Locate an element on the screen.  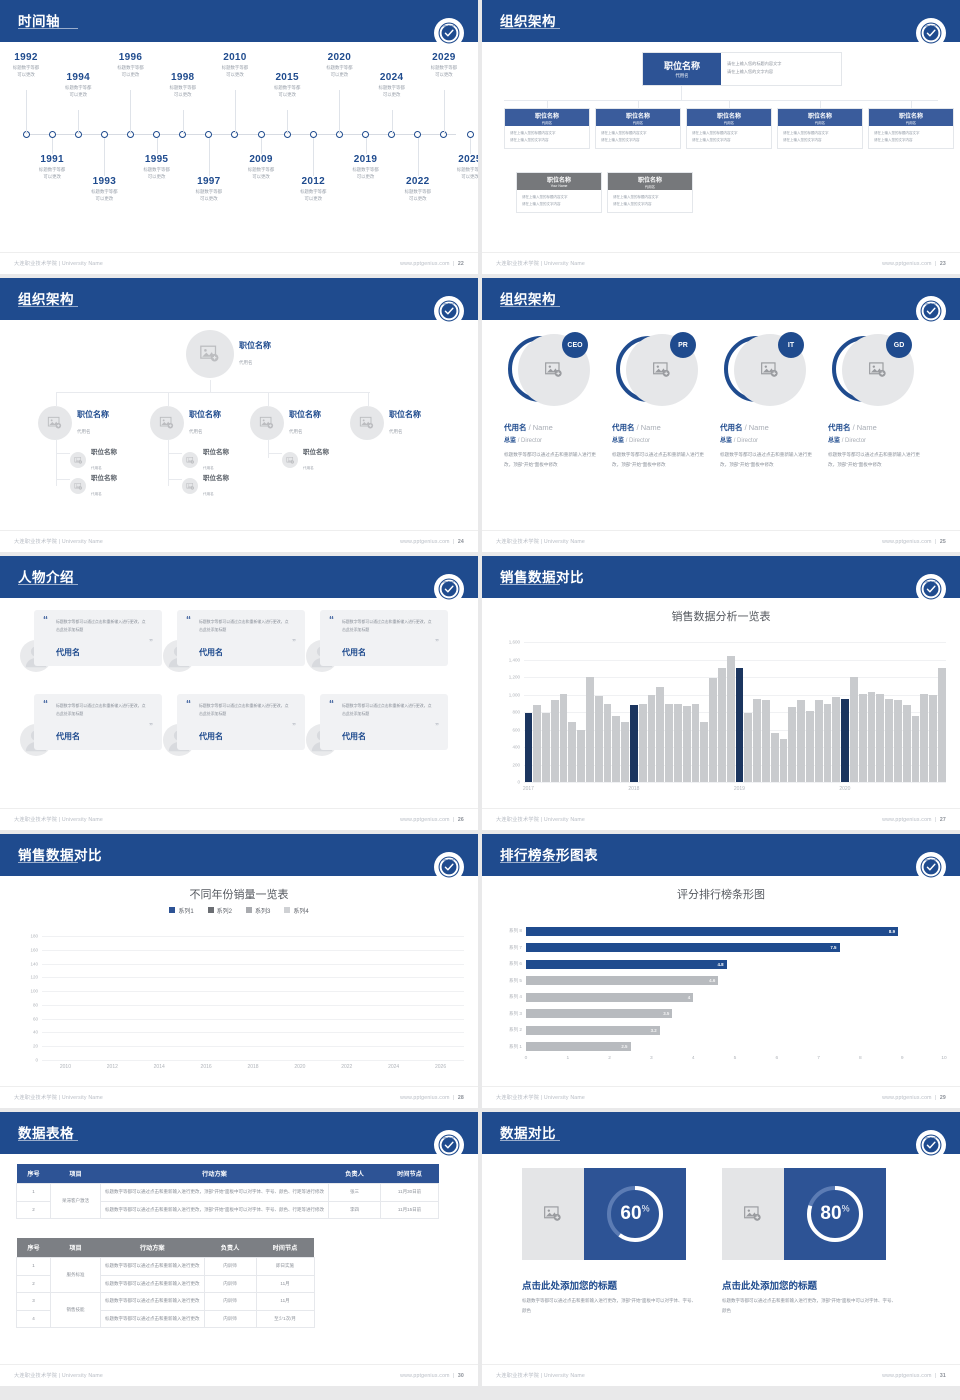
org-root-node: 职位名称 代用名 is located at coordinates (228, 354).